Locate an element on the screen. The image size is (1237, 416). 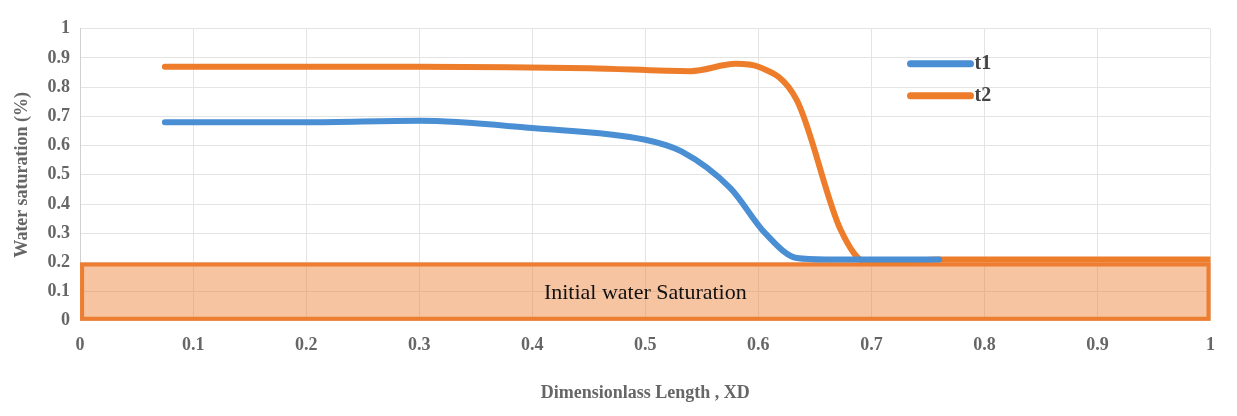
x-tick-label: 0.2 is located at coordinates (306, 344).